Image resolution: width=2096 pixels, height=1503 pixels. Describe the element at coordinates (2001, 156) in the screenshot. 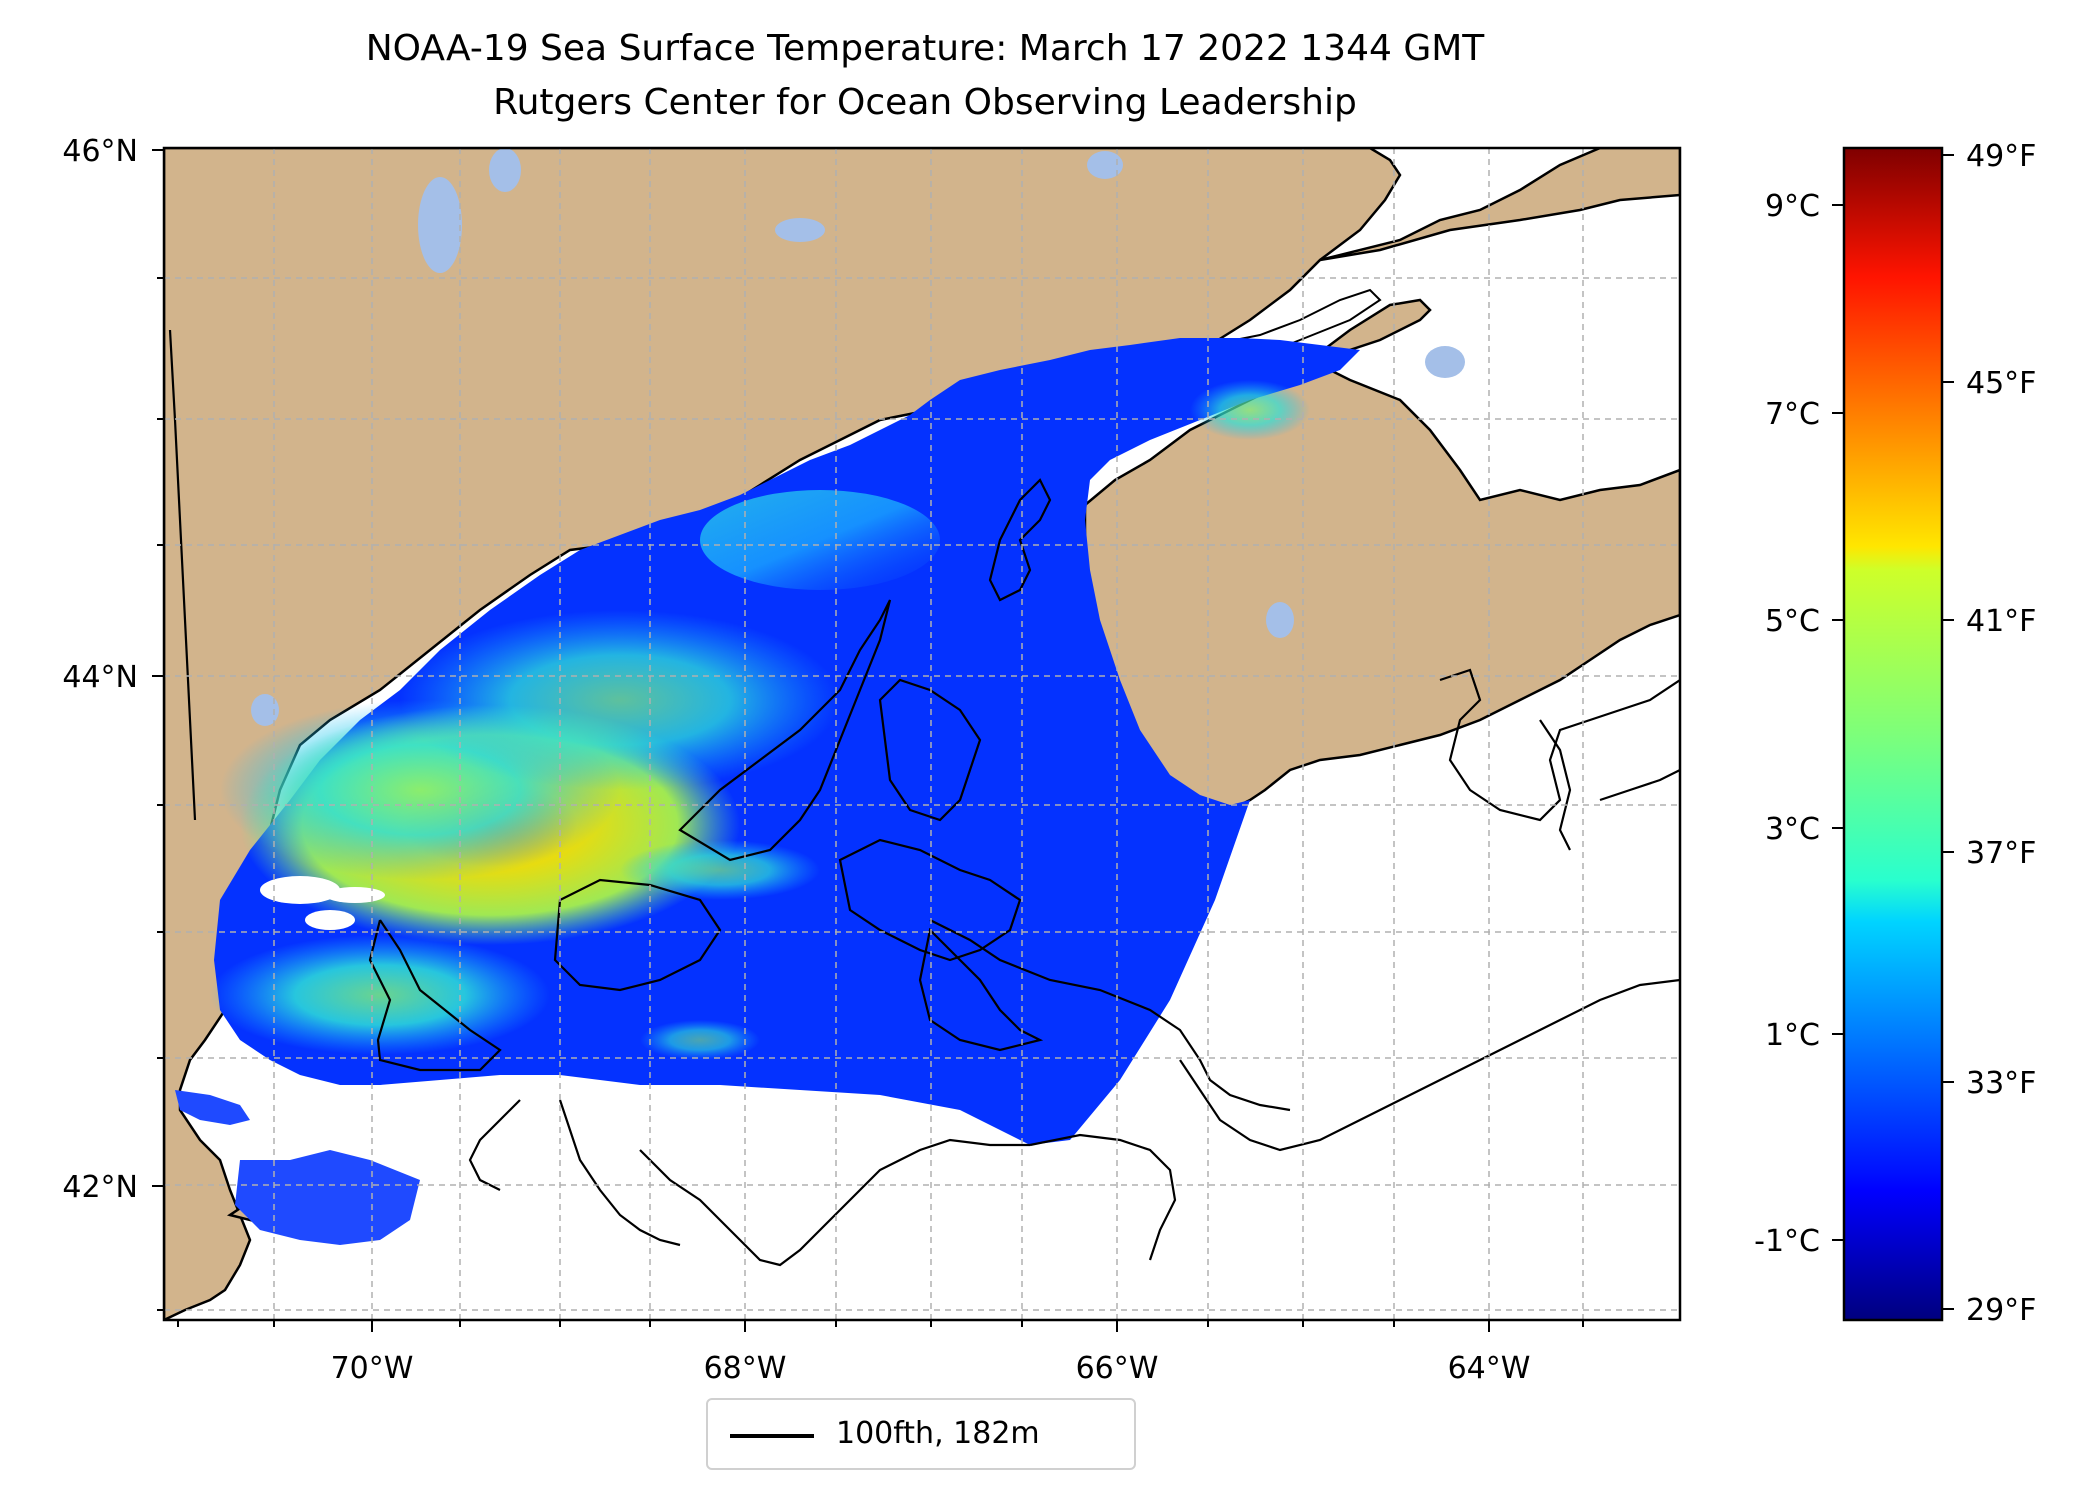

I see `colorbar-fahrenheit-label: 49°F` at that location.